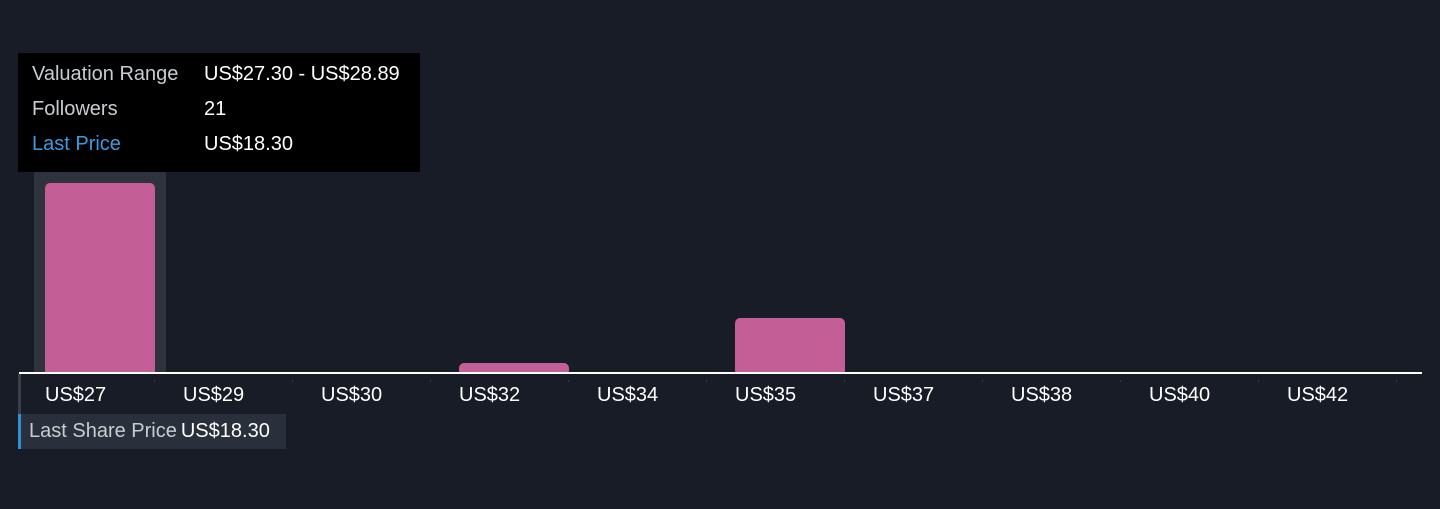 Image resolution: width=1440 pixels, height=509 pixels. What do you see at coordinates (105, 74) in the screenshot?
I see `tooltip-label: Valuation Range` at bounding box center [105, 74].